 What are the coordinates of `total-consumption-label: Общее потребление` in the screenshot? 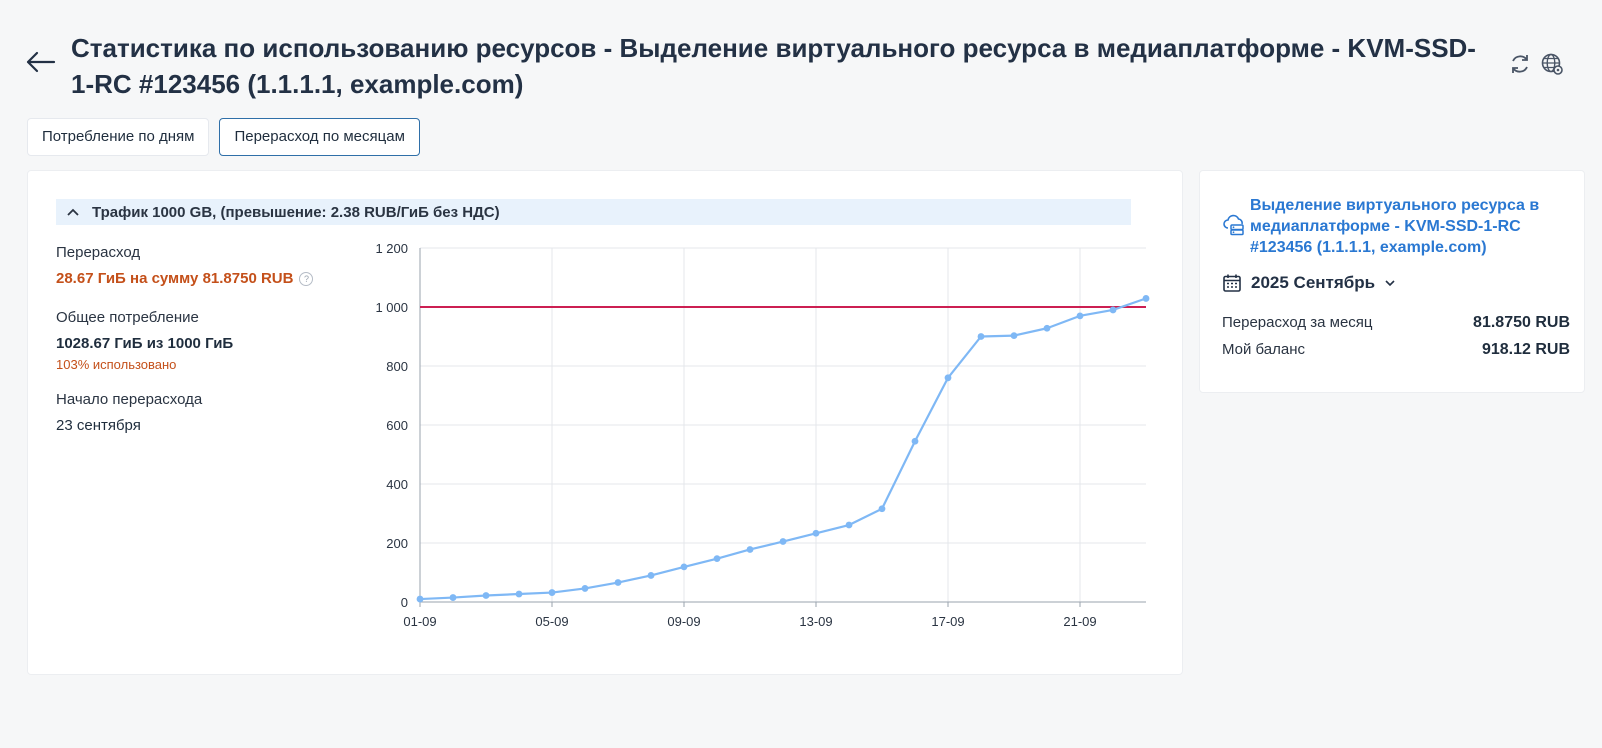 It's located at (127, 317).